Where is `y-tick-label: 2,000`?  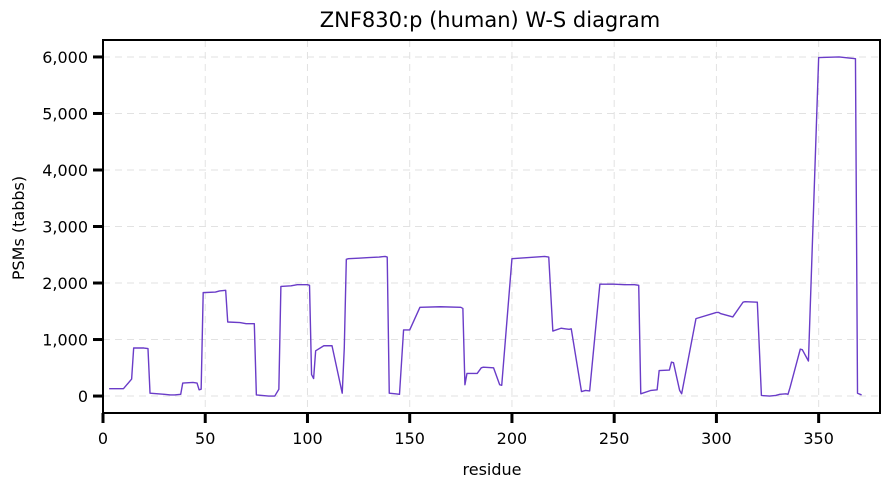 y-tick-label: 2,000 is located at coordinates (65, 283).